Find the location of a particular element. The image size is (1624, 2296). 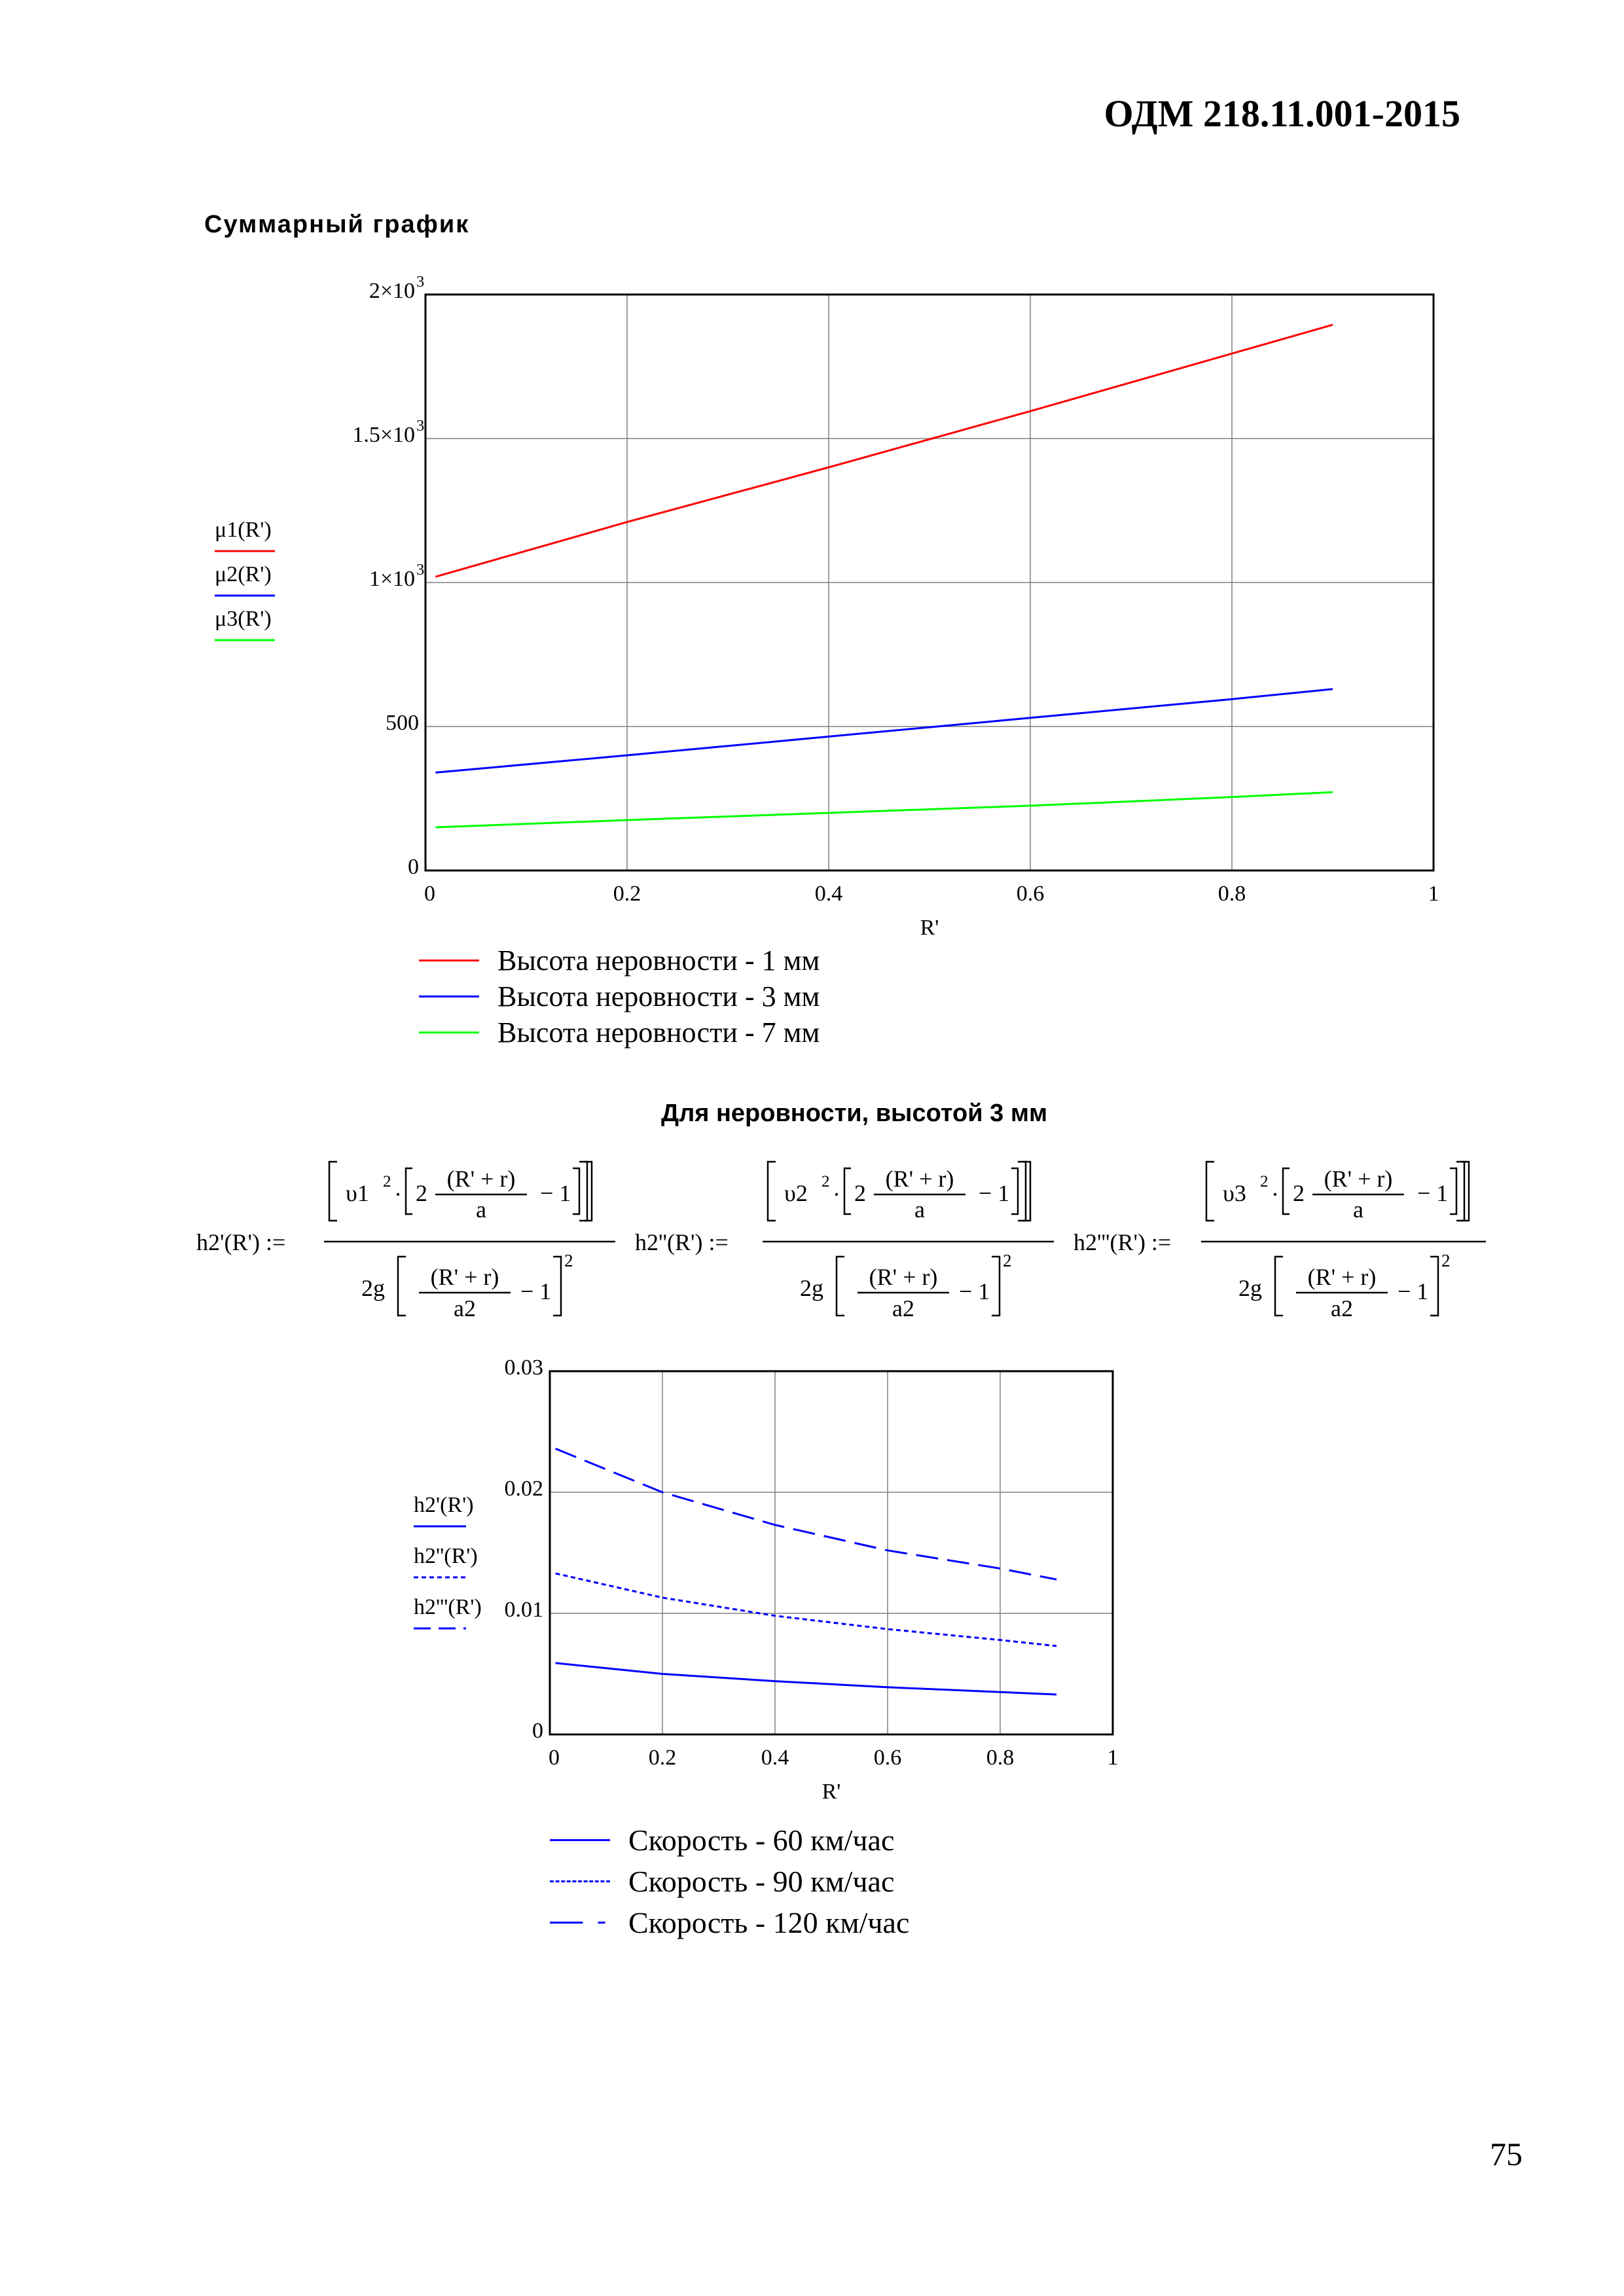

legend-swatch-green is located at coordinates (449, 1032).